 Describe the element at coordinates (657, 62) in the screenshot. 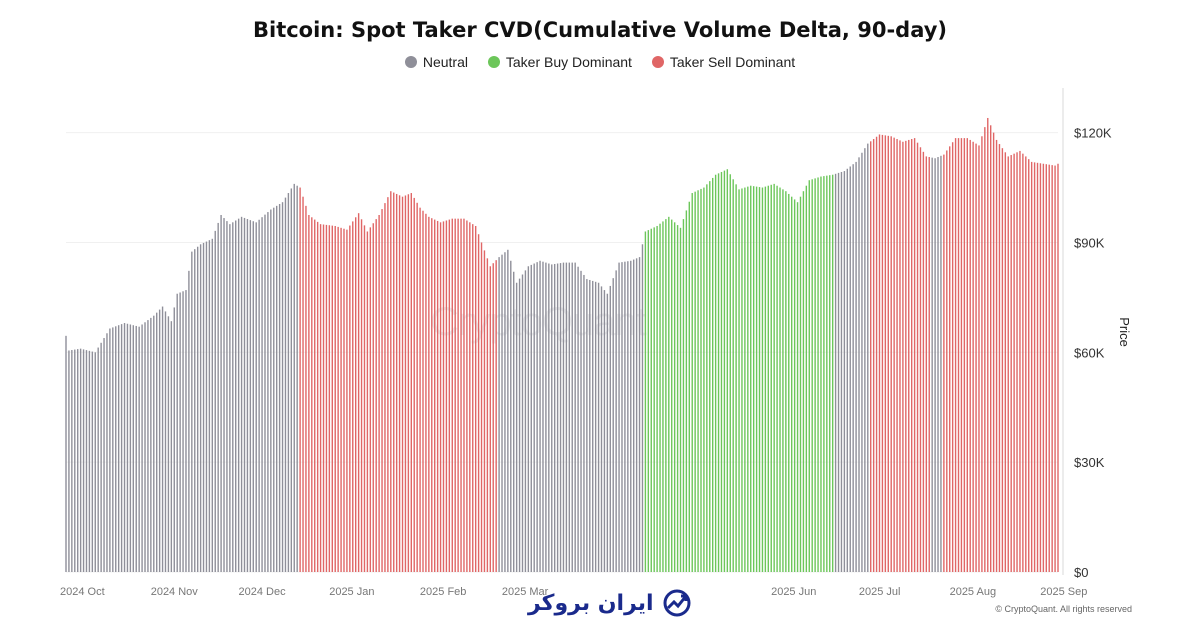

I see `legend-dot-sell-icon` at that location.